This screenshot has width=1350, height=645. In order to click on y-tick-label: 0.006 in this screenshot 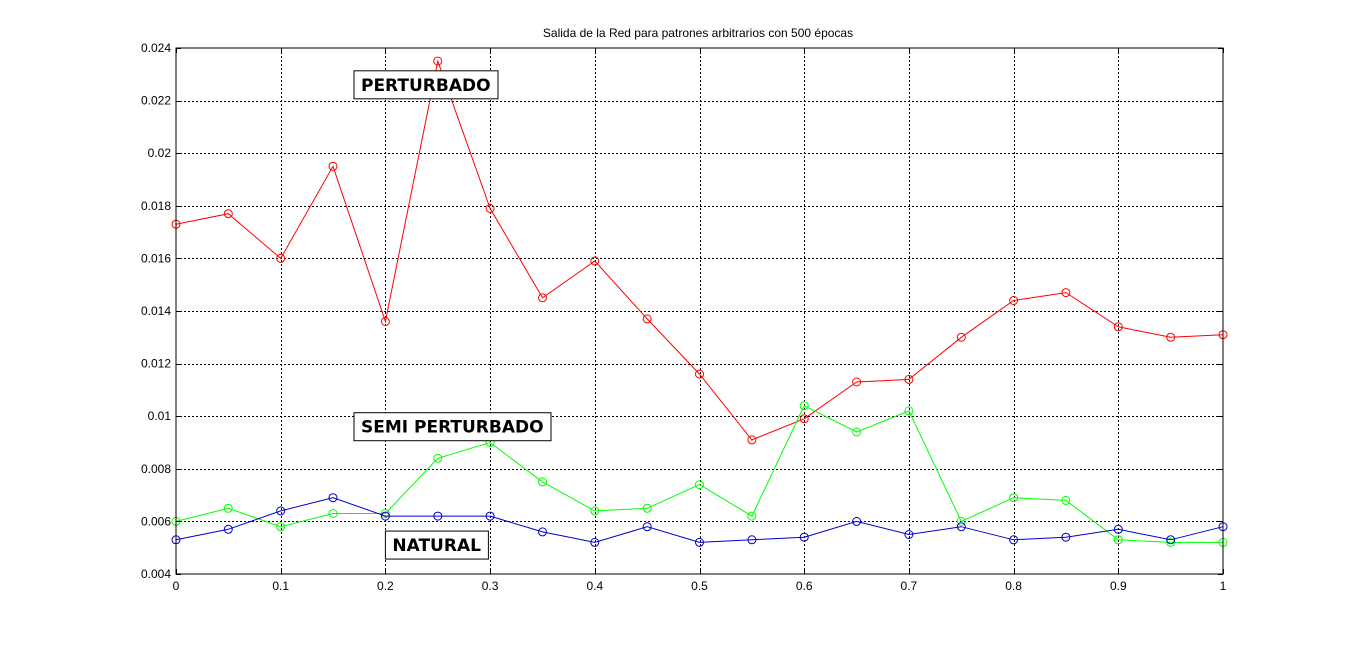, I will do `click(156, 521)`.